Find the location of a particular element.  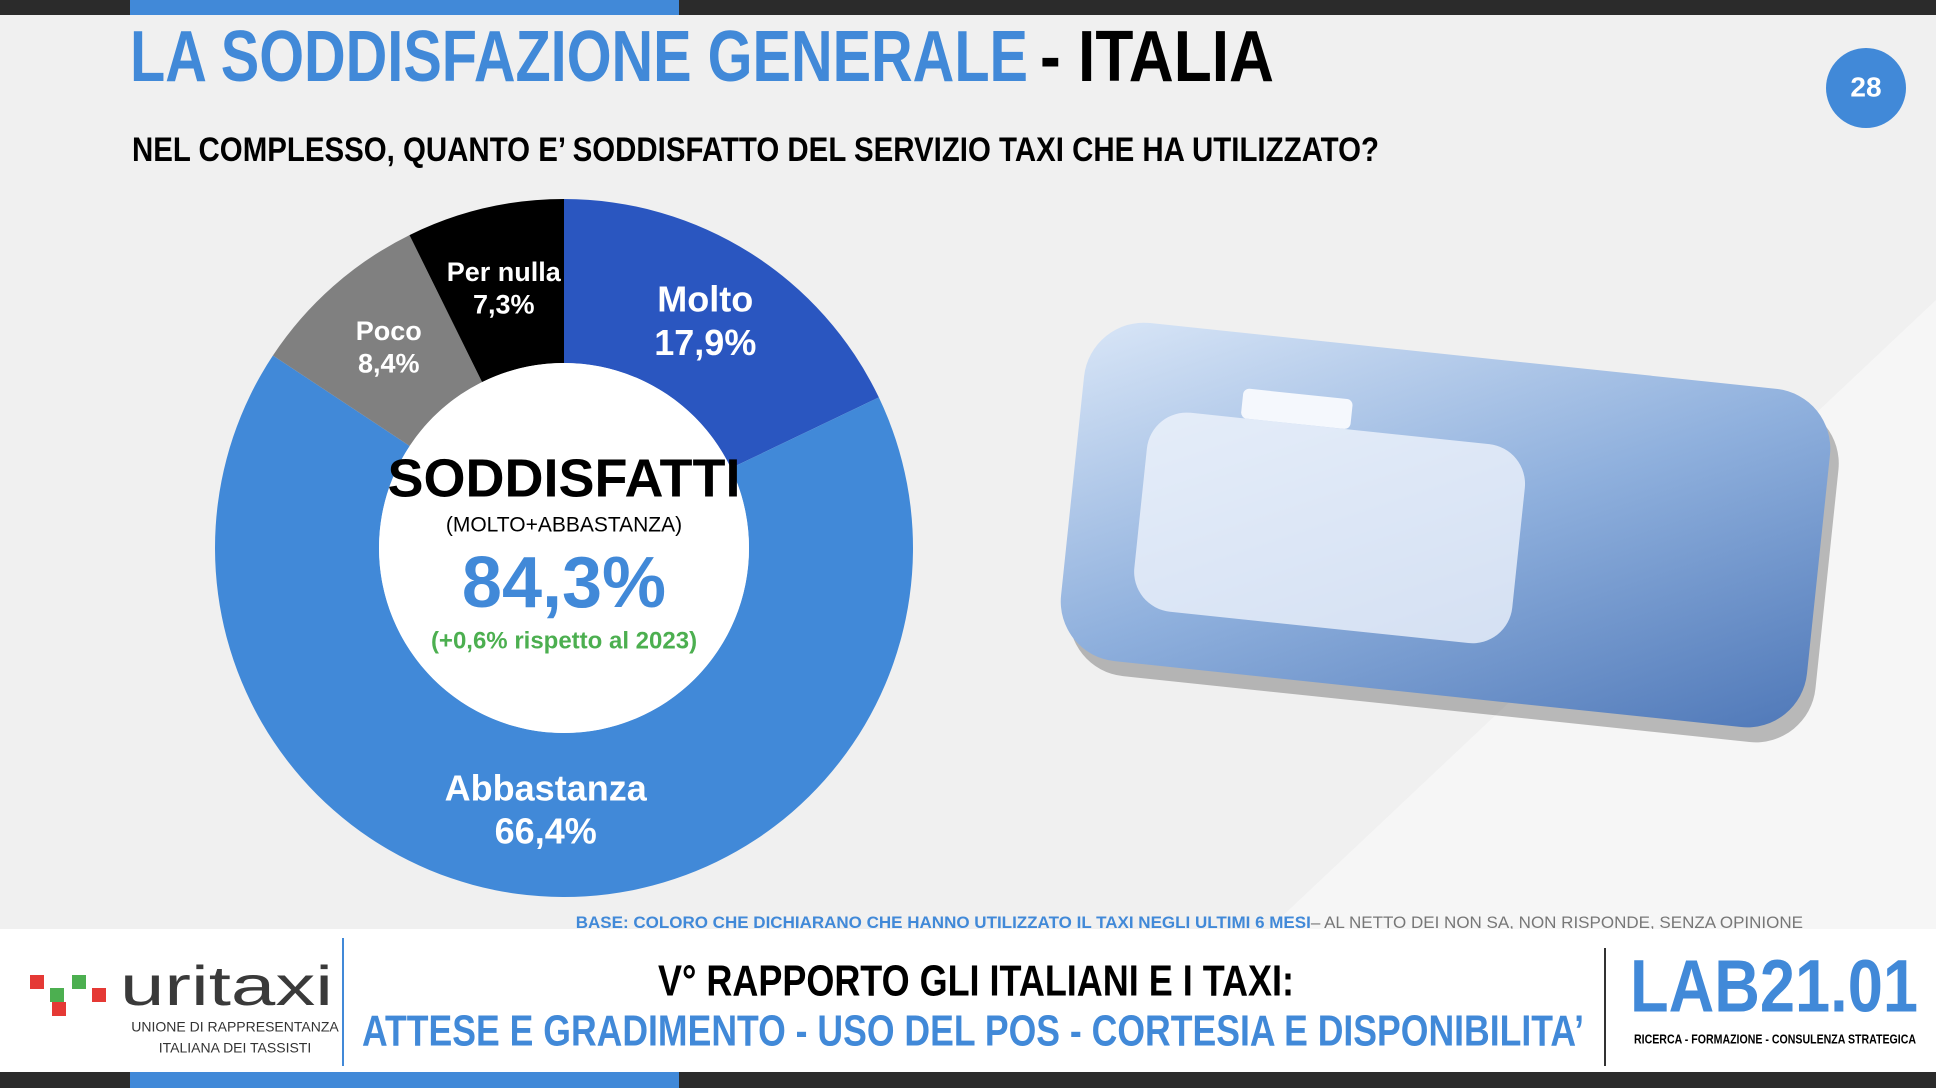

page-badge is located at coordinates (1866, 88).